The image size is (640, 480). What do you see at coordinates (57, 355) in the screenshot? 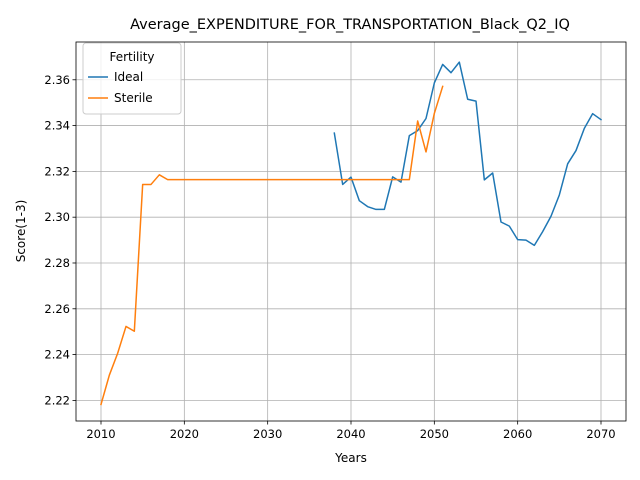
I see `y-tick-label: 2.24` at bounding box center [57, 355].